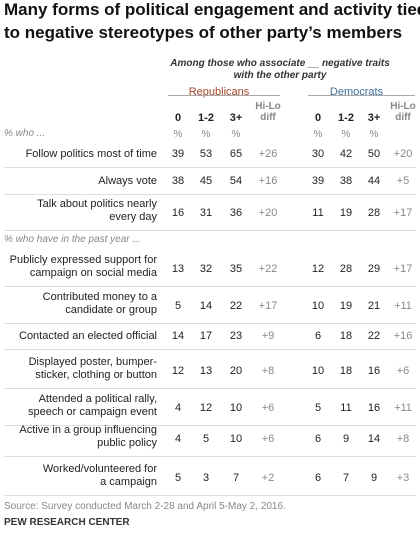 This screenshot has width=420, height=544. What do you see at coordinates (133, 217) in the screenshot?
I see `row-label: every day` at bounding box center [133, 217].